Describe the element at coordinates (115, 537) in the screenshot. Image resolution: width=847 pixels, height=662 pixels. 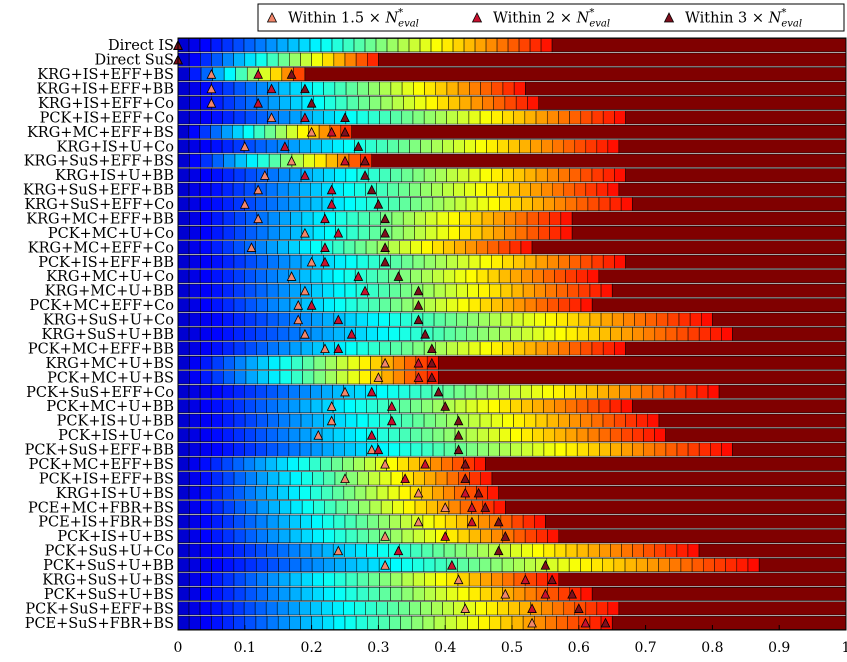
I see `row-label: PCK+IS+U+BS` at that location.